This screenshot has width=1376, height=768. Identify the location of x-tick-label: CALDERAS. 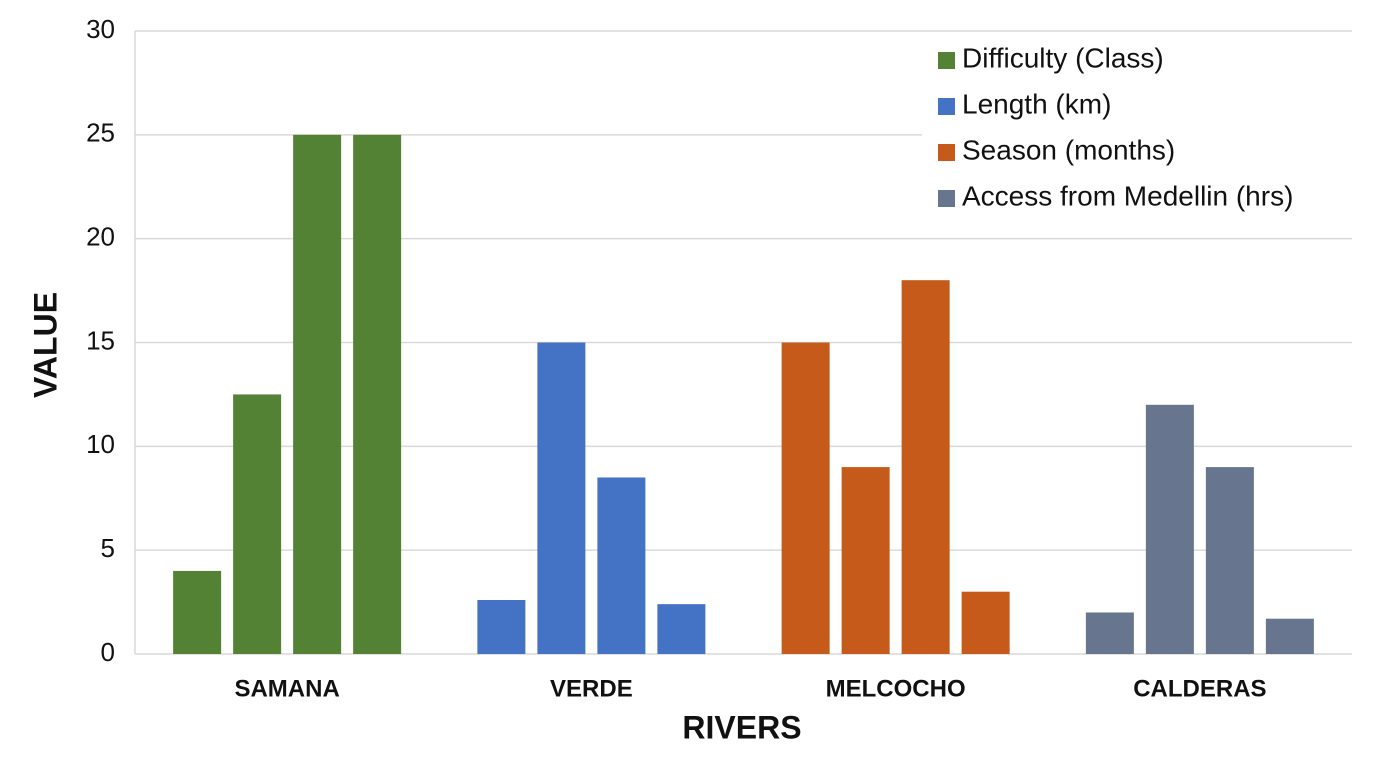
(1199, 688).